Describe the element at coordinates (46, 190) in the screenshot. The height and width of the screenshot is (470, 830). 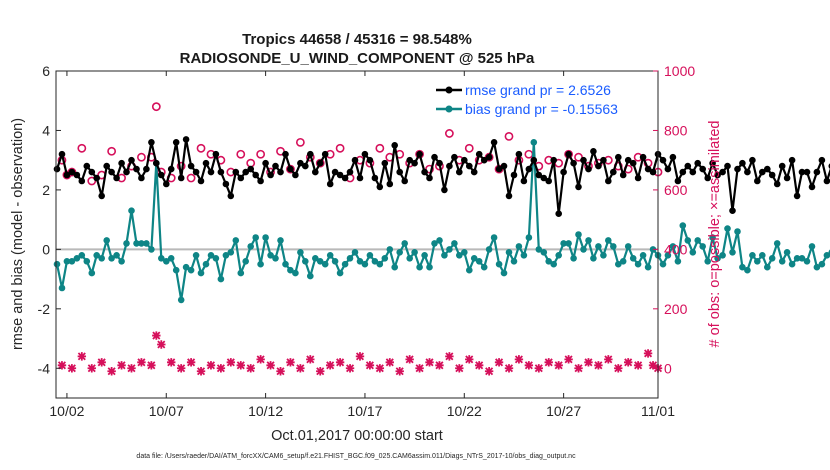
I see `left-tick-label: 2` at that location.